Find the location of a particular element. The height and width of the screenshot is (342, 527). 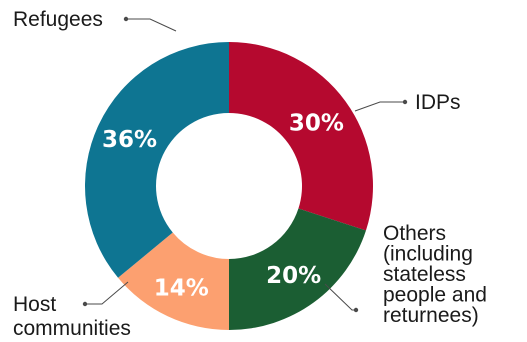

leader-line-refugees is located at coordinates (151, 25).